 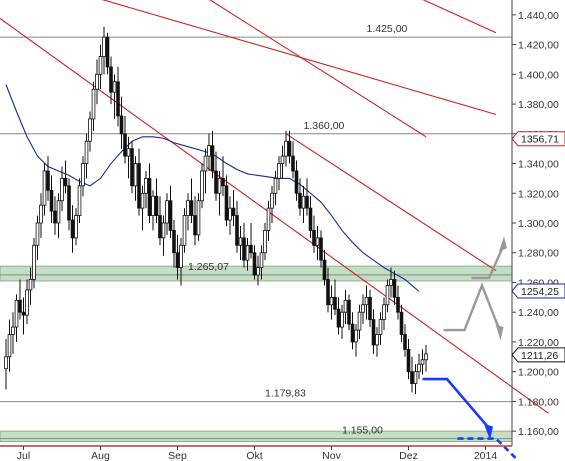 What do you see at coordinates (177, 455) in the screenshot?
I see `x-tick-label: Sep` at bounding box center [177, 455].